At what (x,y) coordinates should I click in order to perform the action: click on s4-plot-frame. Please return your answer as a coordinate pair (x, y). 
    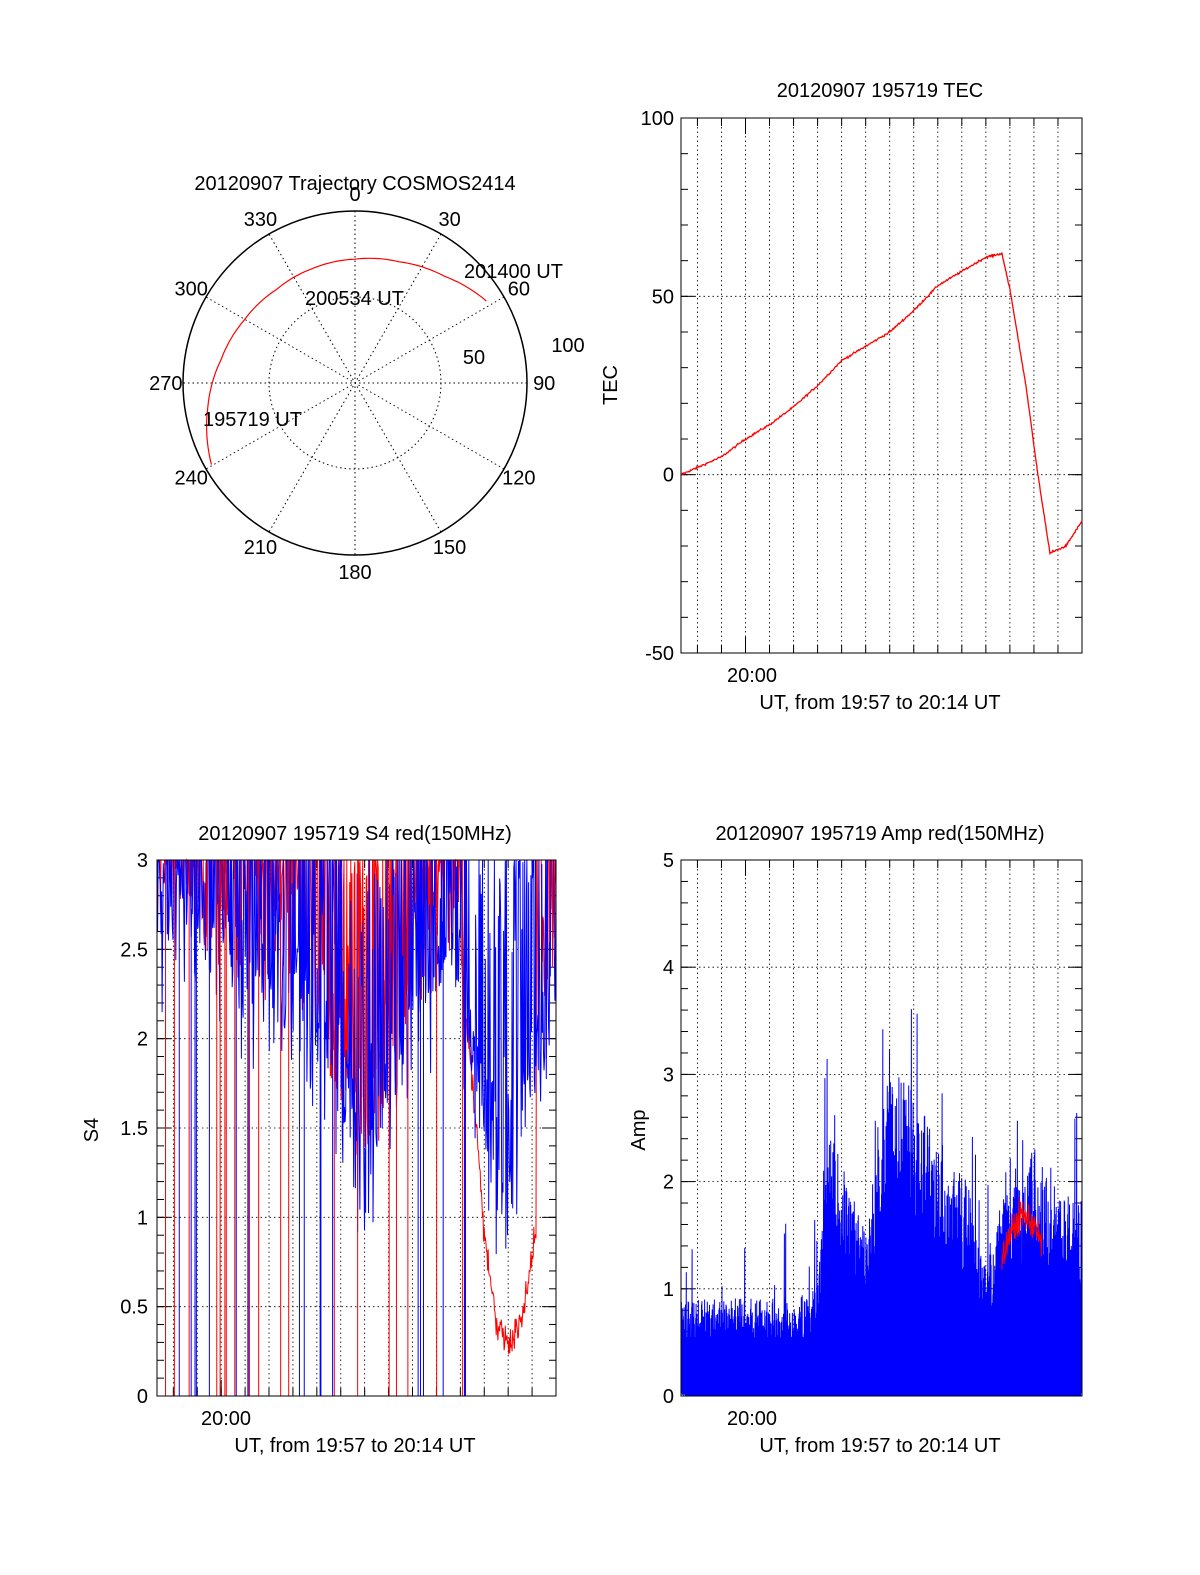
    Looking at the image, I should click on (356, 1128).